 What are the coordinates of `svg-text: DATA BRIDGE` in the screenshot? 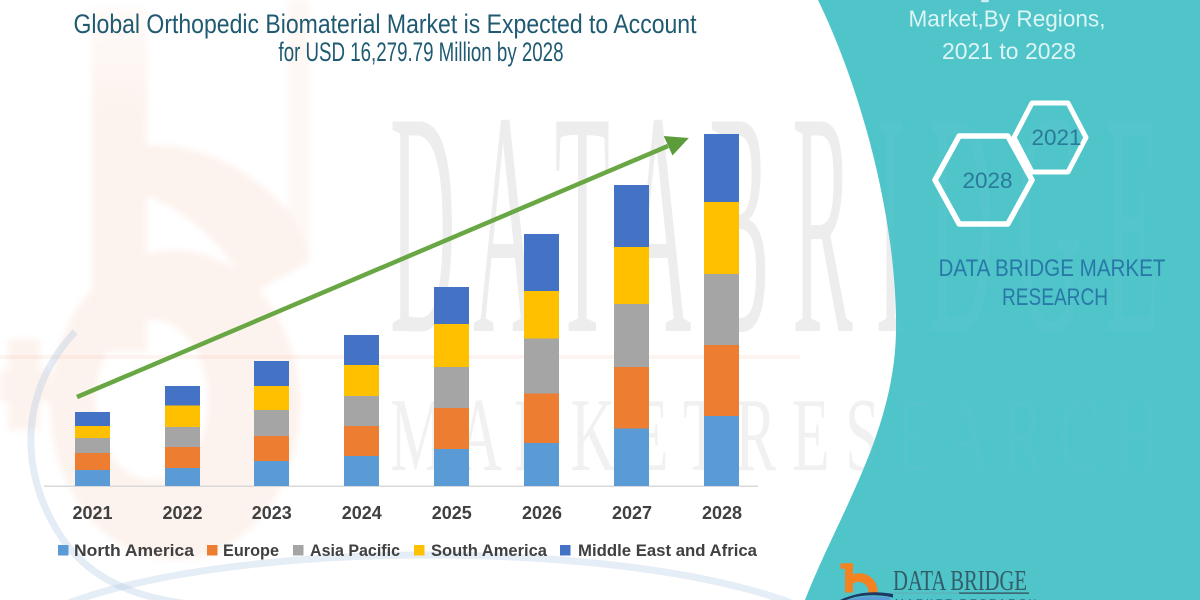 It's located at (960, 581).